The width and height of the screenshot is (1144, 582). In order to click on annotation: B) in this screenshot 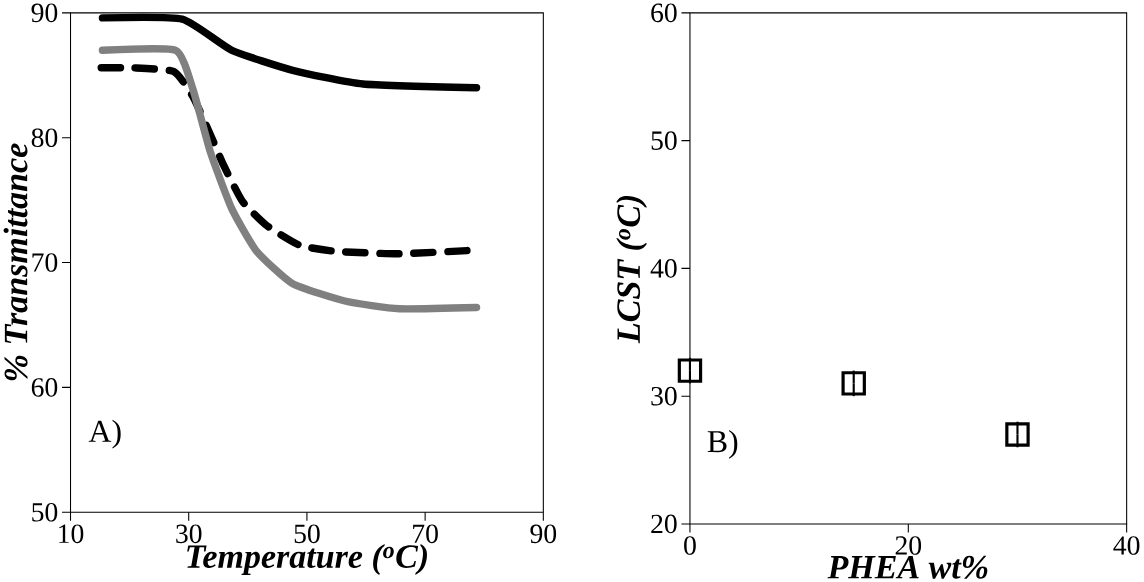, I will do `click(722, 444)`.